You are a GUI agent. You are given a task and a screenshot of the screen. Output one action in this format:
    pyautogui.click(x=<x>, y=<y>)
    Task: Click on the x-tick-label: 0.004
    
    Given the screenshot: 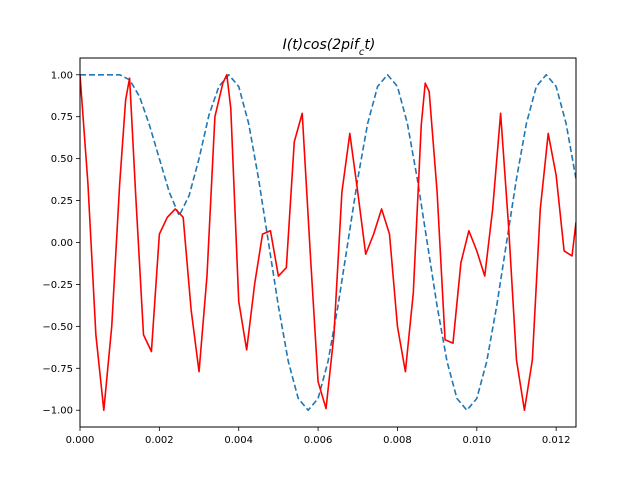 What is the action you would take?
    pyautogui.click(x=238, y=440)
    